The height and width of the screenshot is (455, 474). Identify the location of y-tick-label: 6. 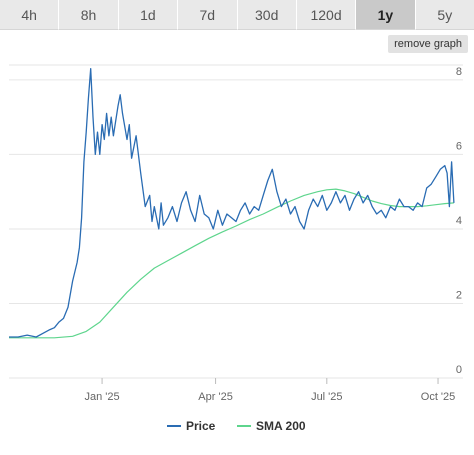
(459, 146).